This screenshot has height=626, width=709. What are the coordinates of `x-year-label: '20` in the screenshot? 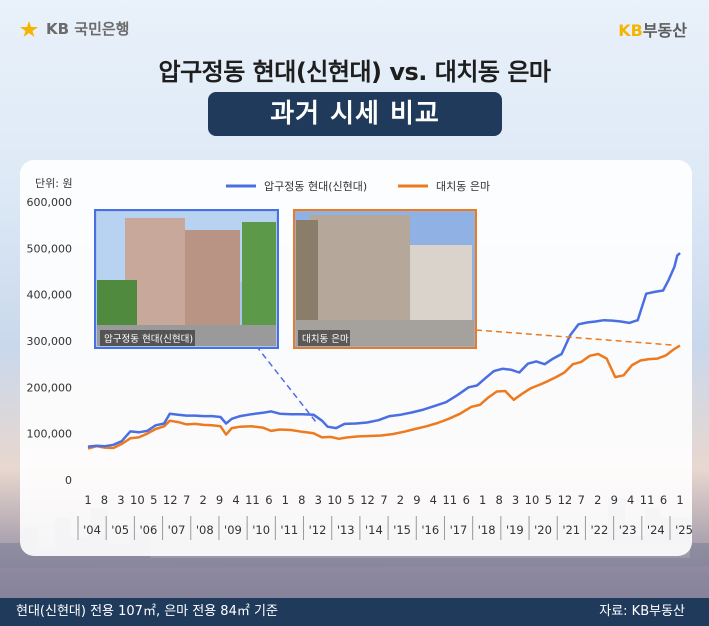 It's located at (543, 530).